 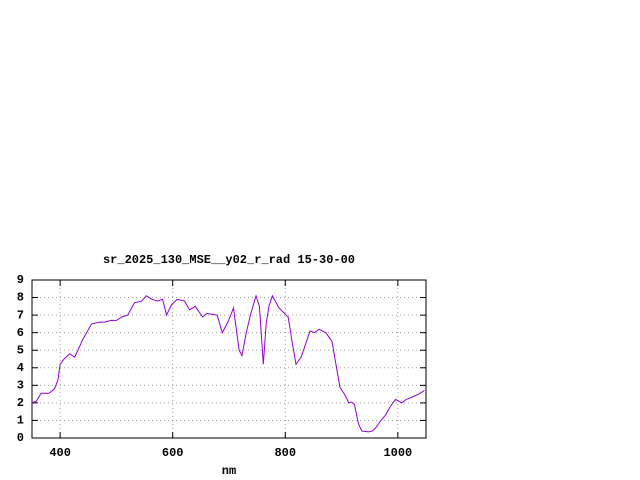 What do you see at coordinates (173, 453) in the screenshot?
I see `x-tick-label: 600` at bounding box center [173, 453].